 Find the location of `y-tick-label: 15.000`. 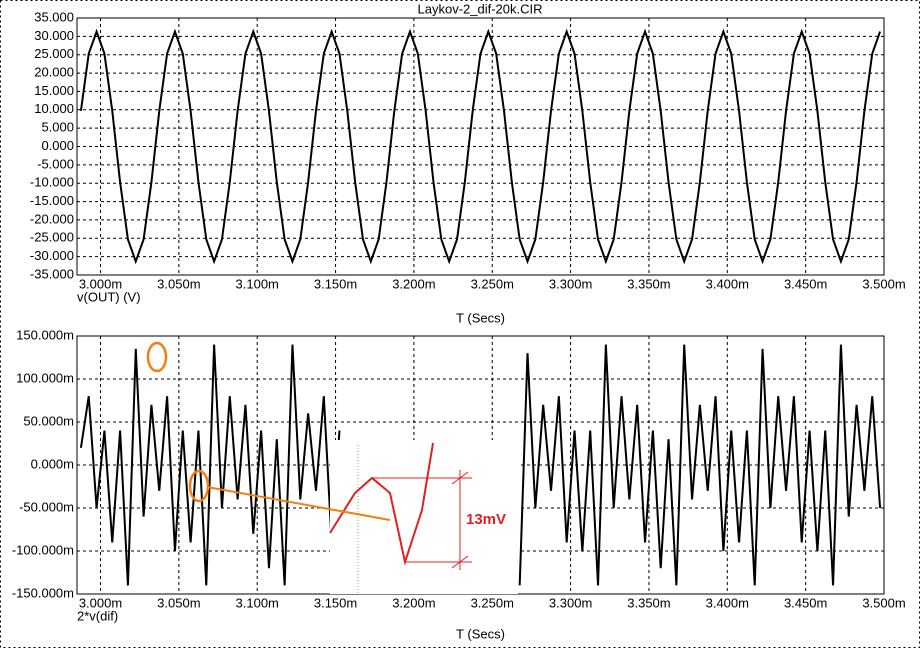

y-tick-label: 15.000 is located at coordinates (54, 90).